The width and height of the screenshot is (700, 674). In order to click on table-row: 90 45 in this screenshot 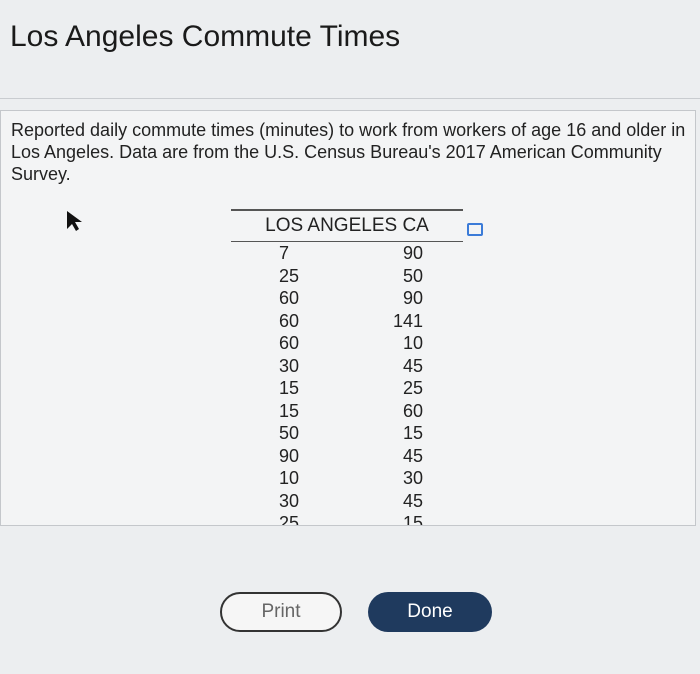, I will do `click(347, 456)`.